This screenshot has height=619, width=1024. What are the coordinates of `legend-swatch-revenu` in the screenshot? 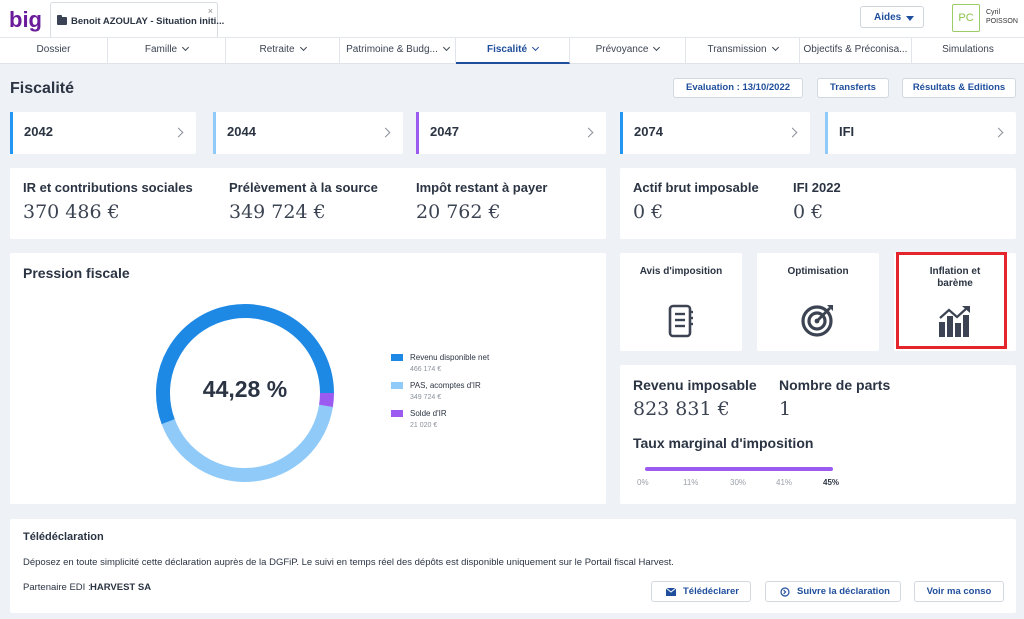 It's located at (397, 357).